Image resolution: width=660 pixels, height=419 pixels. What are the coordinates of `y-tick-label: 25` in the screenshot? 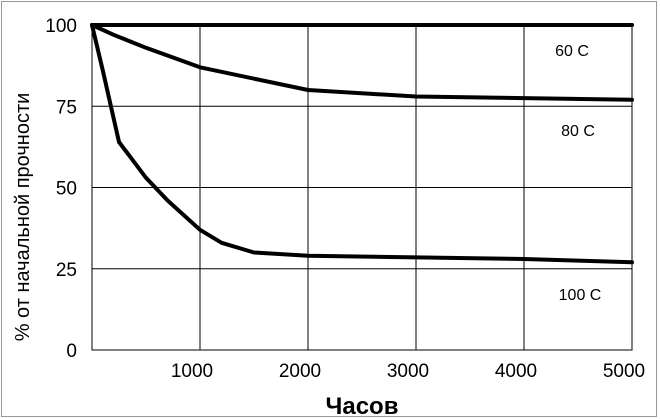 It's located at (66, 270).